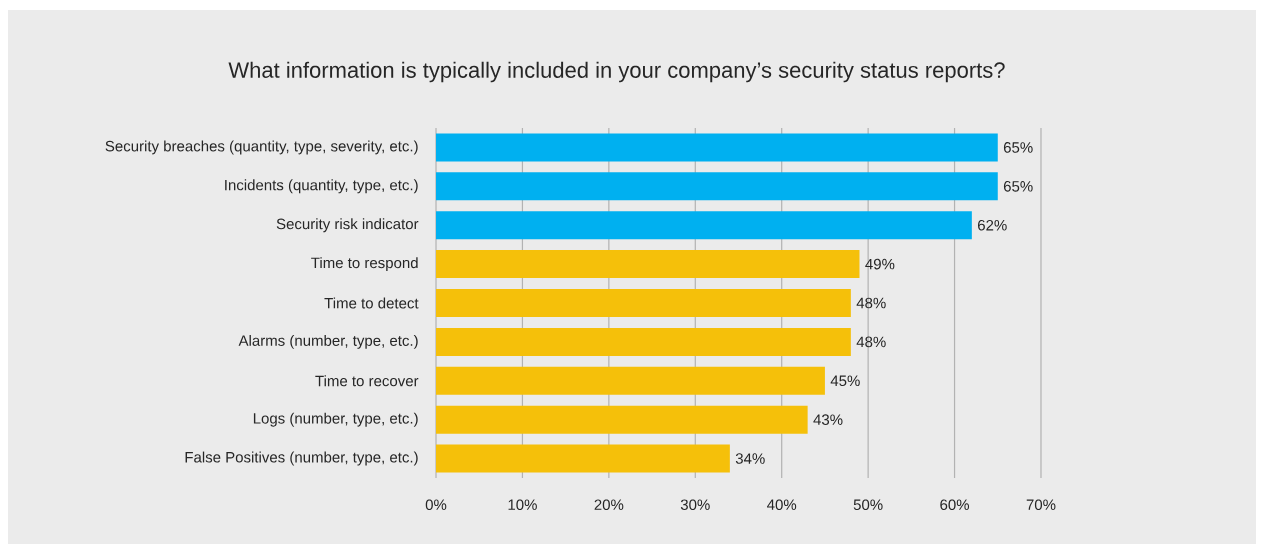 The width and height of the screenshot is (1268, 544). What do you see at coordinates (1041, 505) in the screenshot?
I see `x-tick-label: 70%` at bounding box center [1041, 505].